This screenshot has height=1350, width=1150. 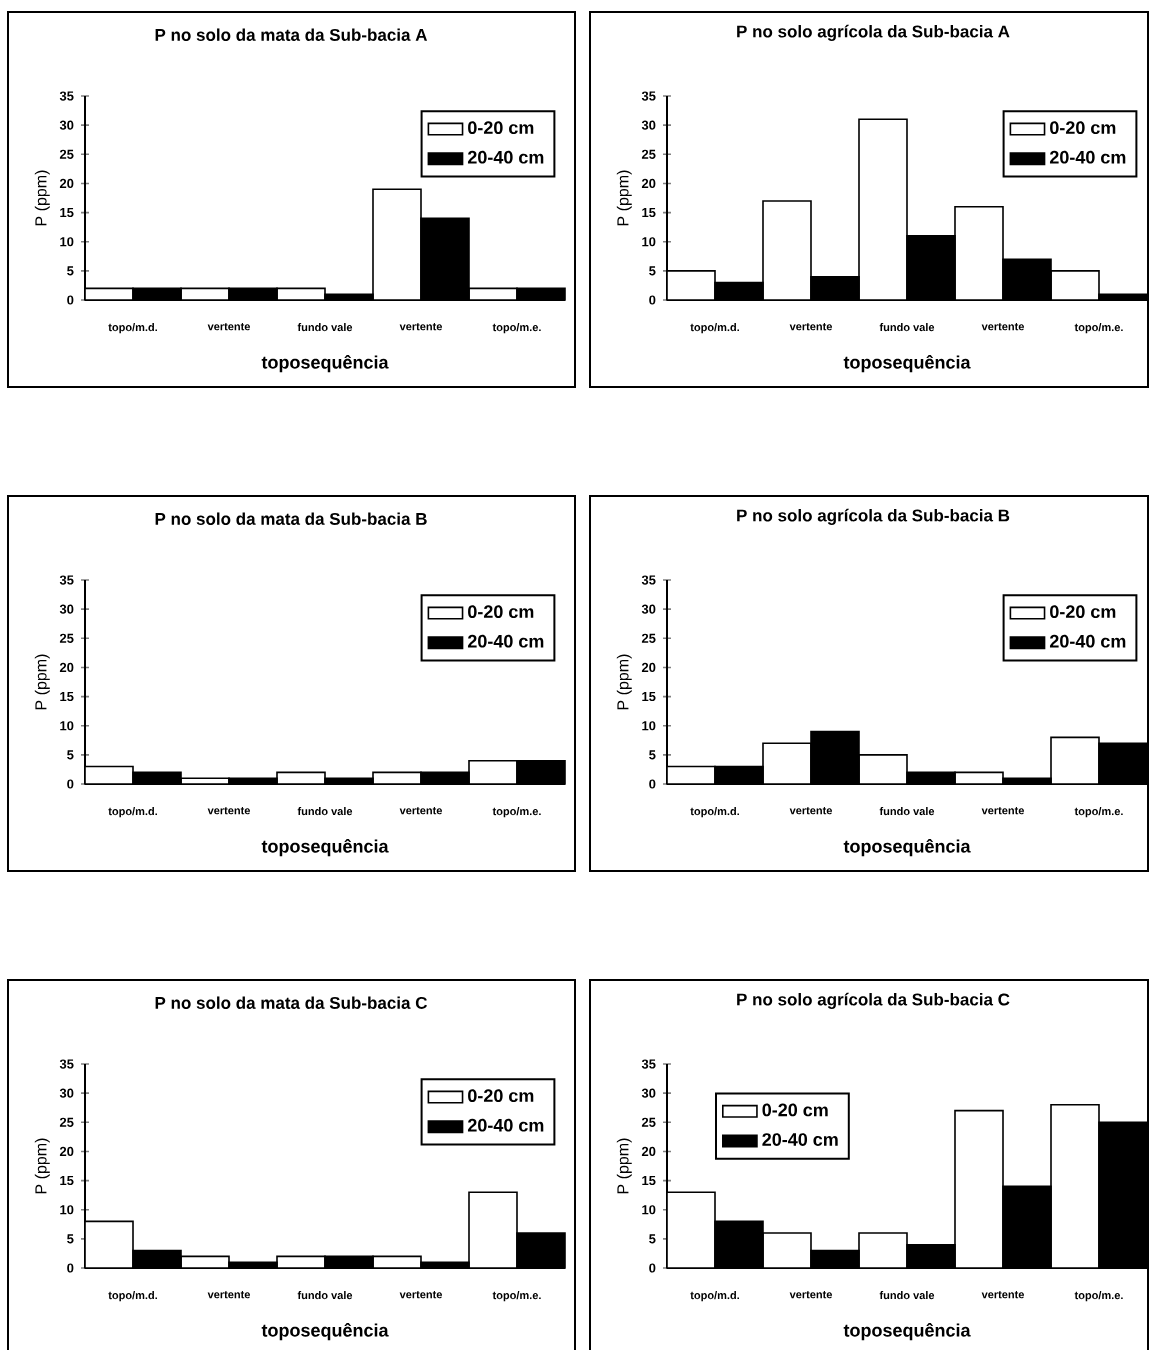 I want to click on chart-title: P no solo da mata da Sub-bacia A, so click(x=291, y=34).